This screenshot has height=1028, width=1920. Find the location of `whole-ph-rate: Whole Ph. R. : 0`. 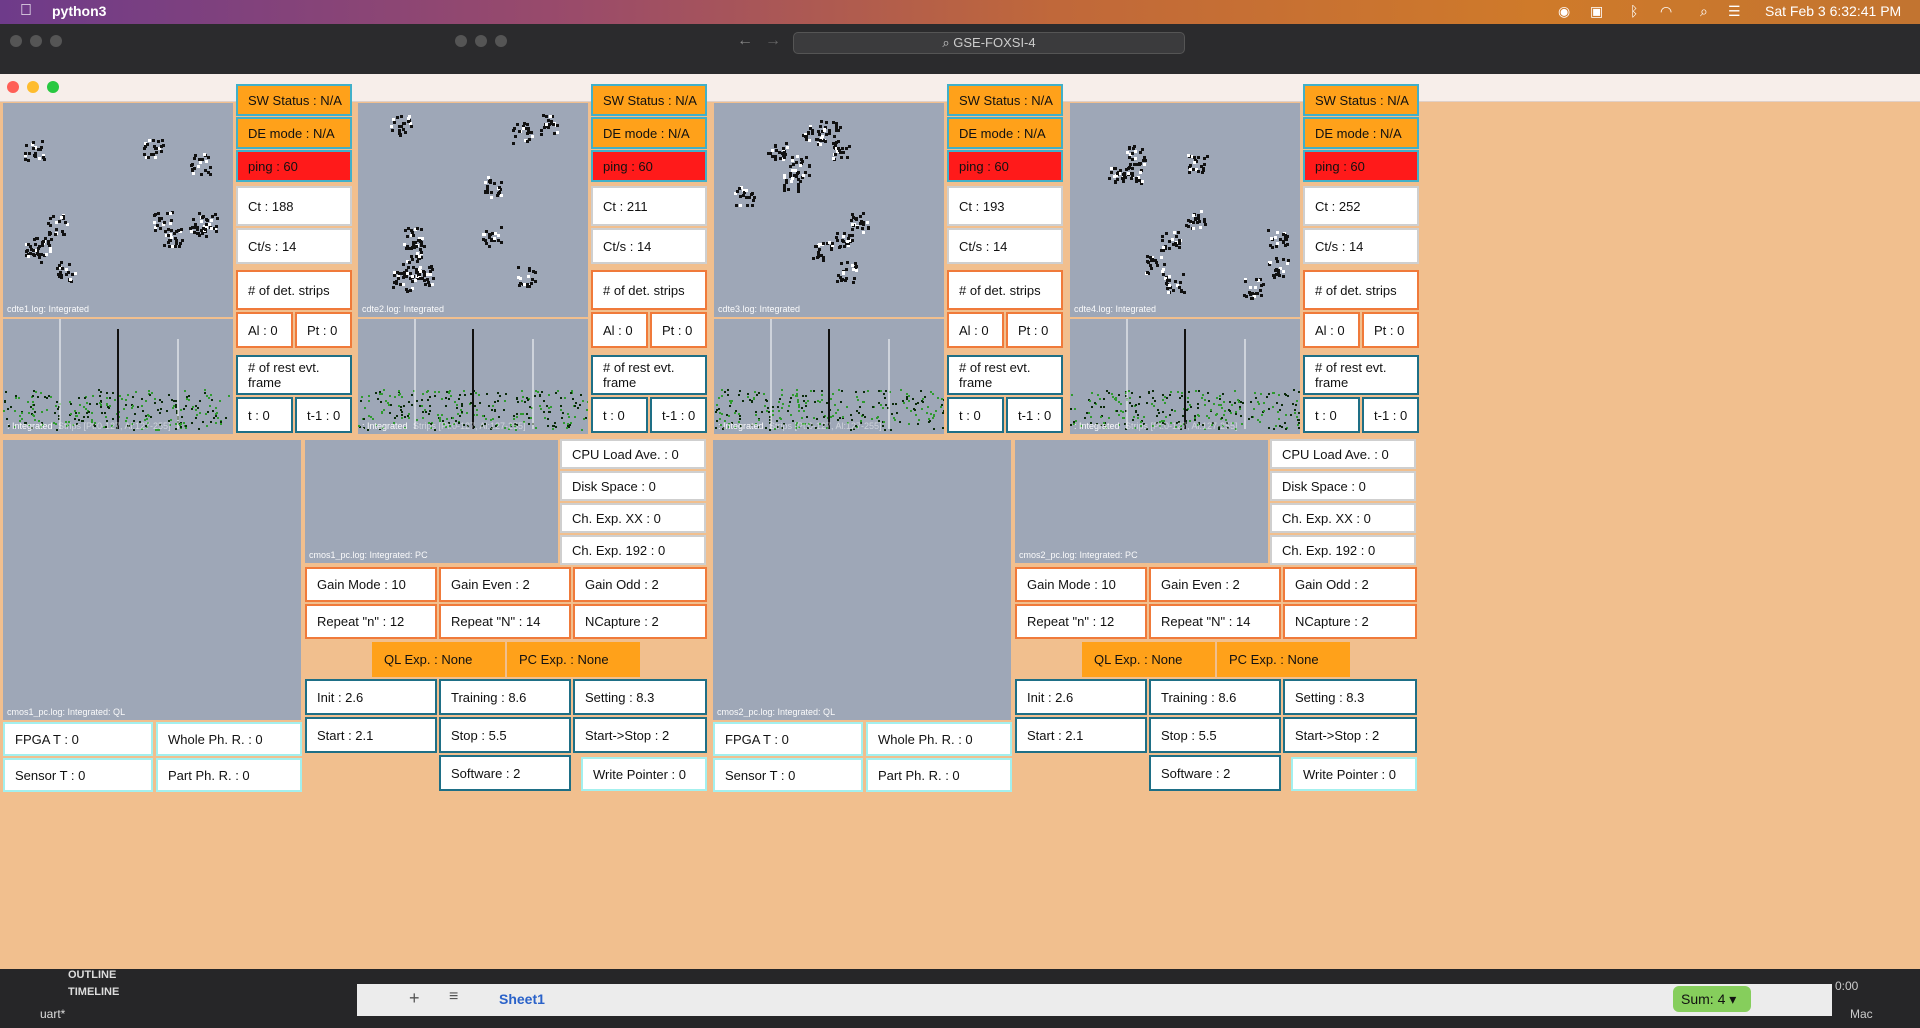

whole-ph-rate: Whole Ph. R. : 0 is located at coordinates (229, 739).